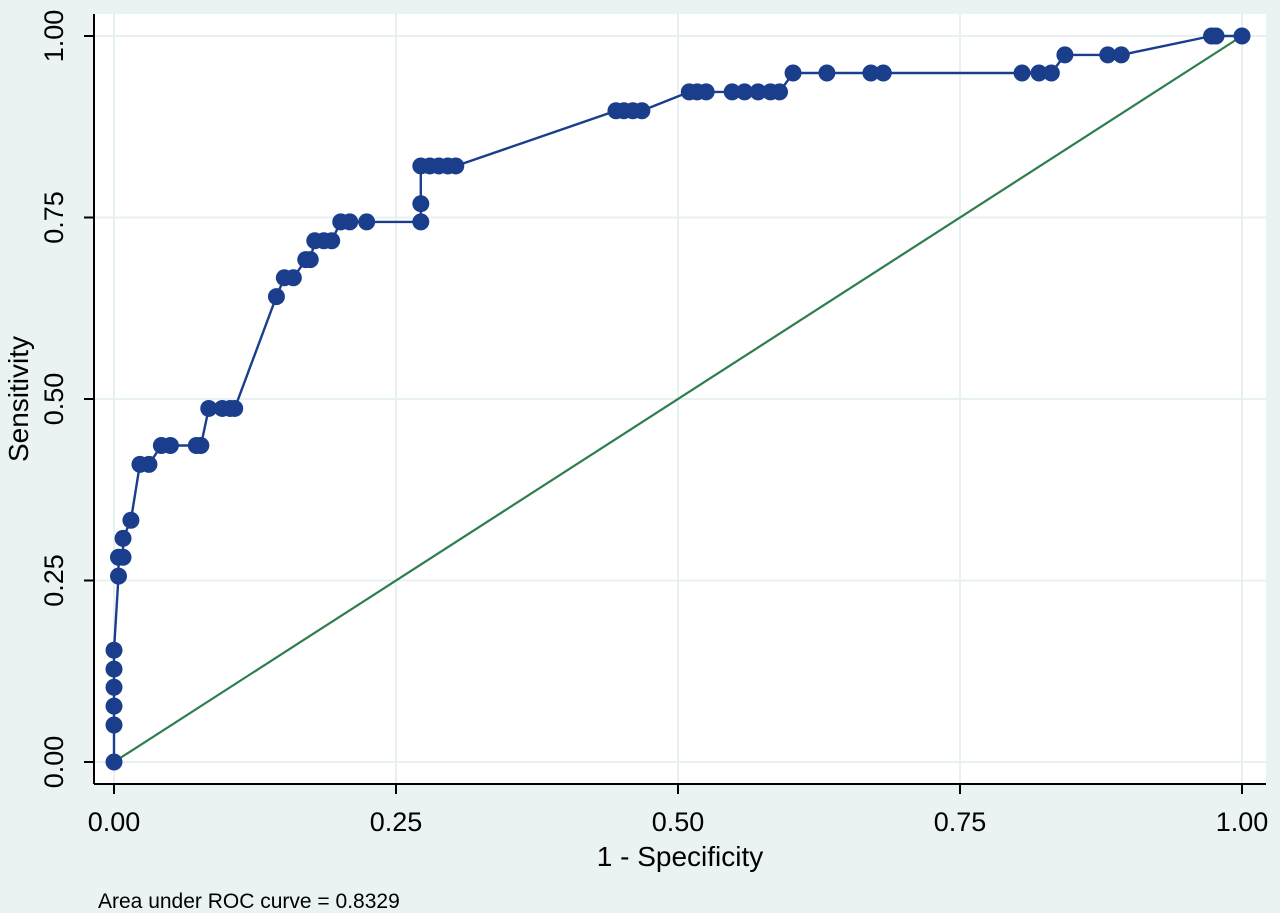 This screenshot has width=1280, height=913. I want to click on x-tick-label-4: 1.00, so click(1242, 822).